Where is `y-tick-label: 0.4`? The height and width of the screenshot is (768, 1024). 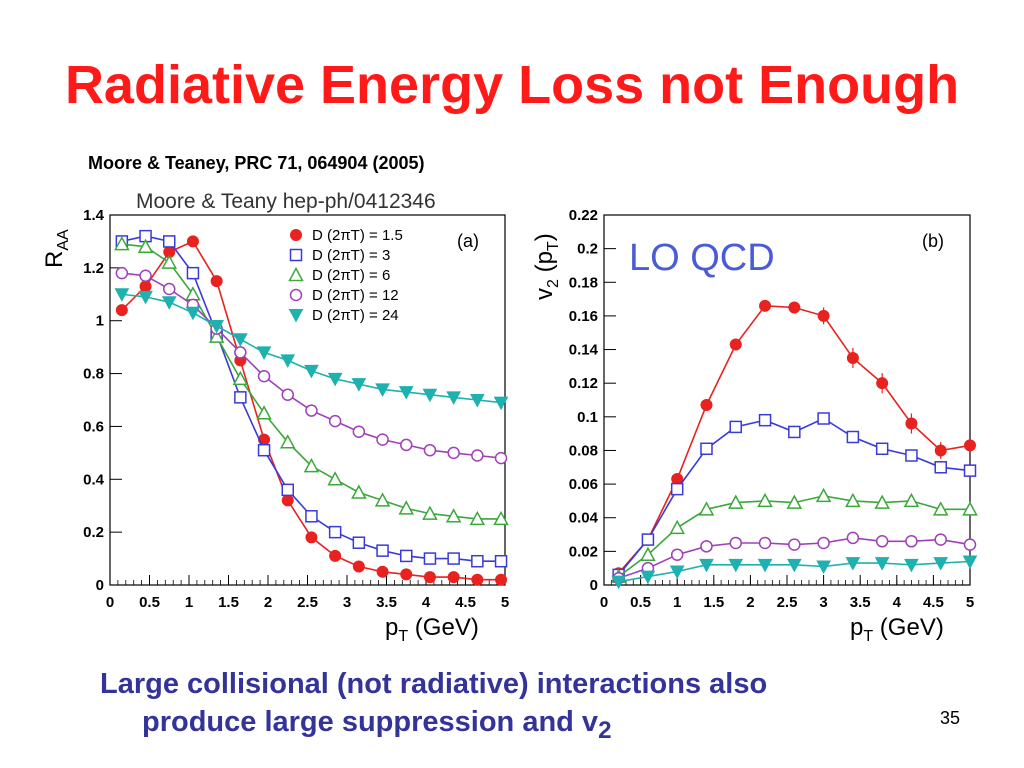 y-tick-label: 0.4 is located at coordinates (94, 479).